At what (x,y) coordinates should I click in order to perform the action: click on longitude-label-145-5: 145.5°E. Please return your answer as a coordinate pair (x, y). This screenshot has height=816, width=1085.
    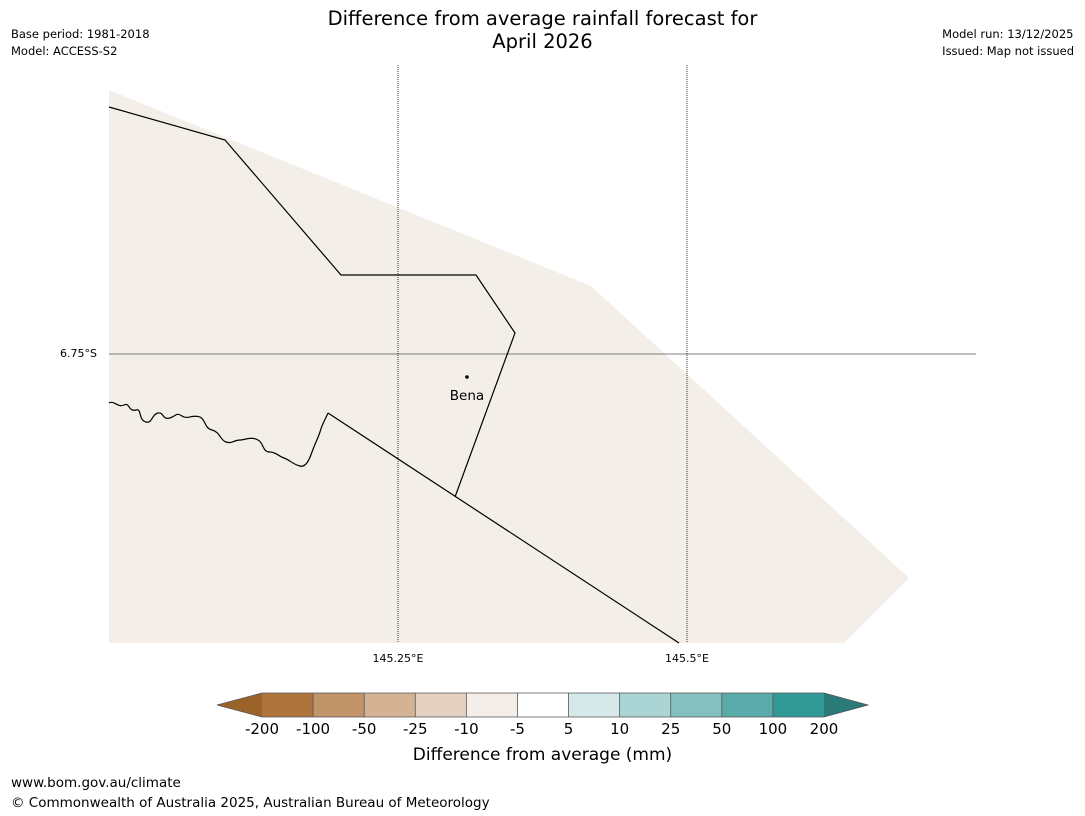
    Looking at the image, I should click on (687, 658).